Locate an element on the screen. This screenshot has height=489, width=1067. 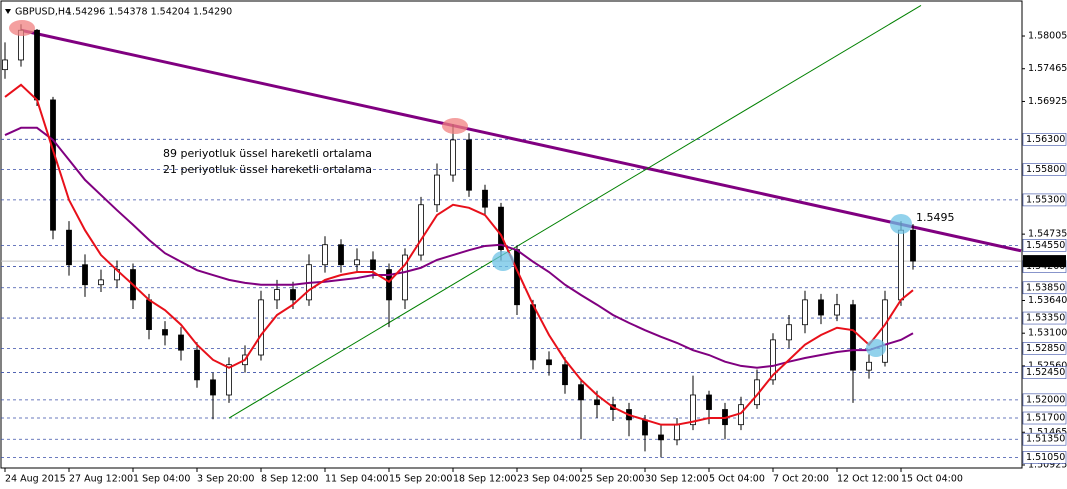
level-label: 1.54550 is located at coordinates (1045, 245).